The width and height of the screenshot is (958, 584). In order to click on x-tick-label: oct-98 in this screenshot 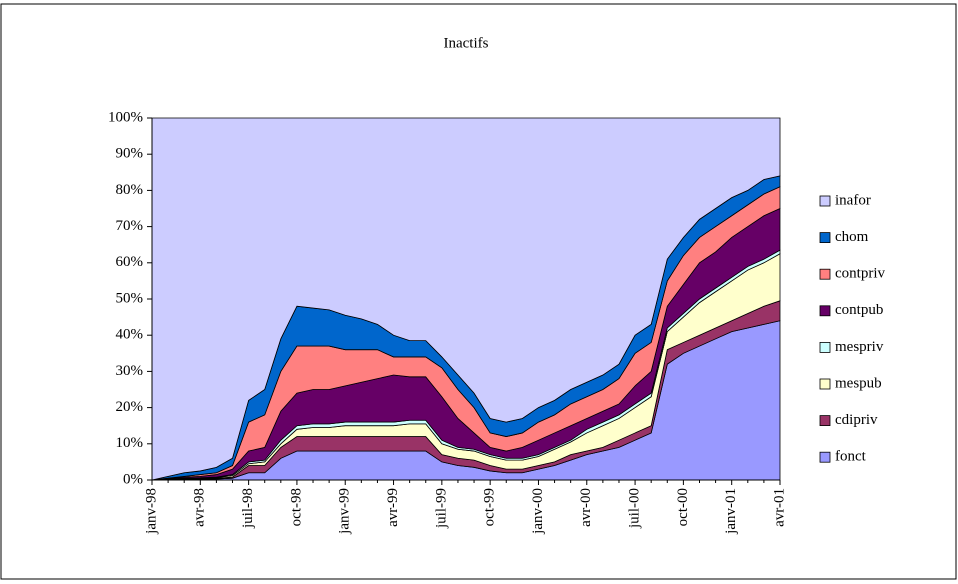, I will do `click(296, 507)`.